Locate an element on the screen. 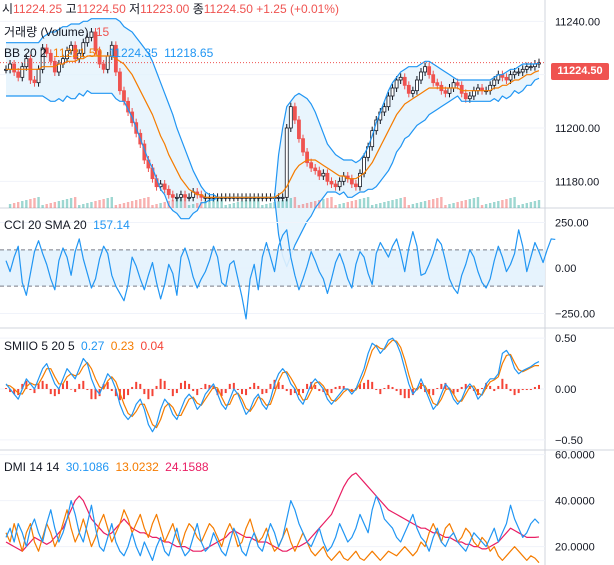  smiio-legend: SMIIO 5 20 5 0.27 0.23 0.04 is located at coordinates (84, 346).